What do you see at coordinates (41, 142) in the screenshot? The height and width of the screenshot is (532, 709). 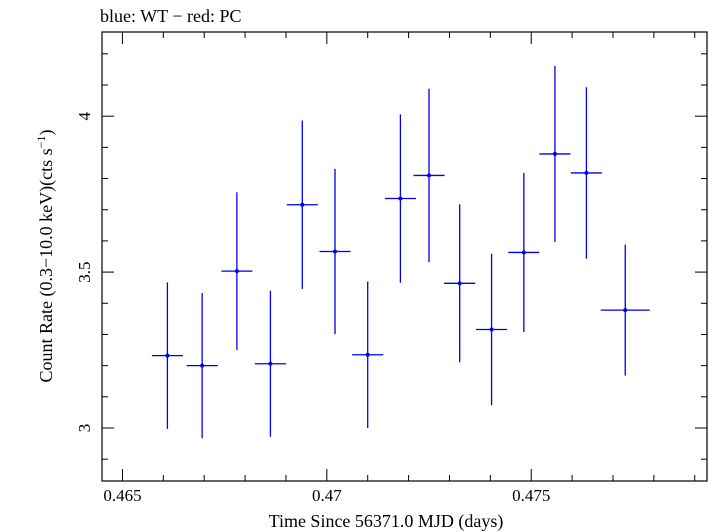 I see `y-axis-label-sup: −1` at bounding box center [41, 142].